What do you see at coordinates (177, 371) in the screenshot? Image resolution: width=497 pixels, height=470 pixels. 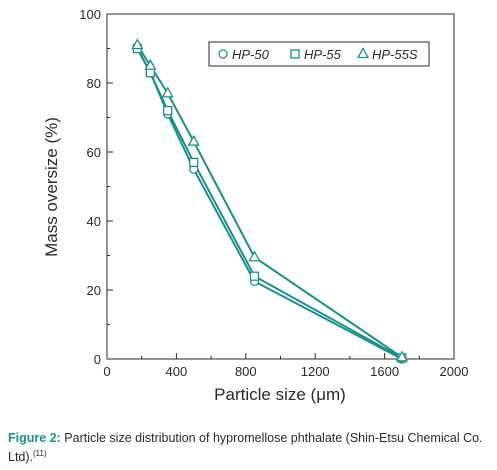 I see `x-tick-label: 400` at bounding box center [177, 371].